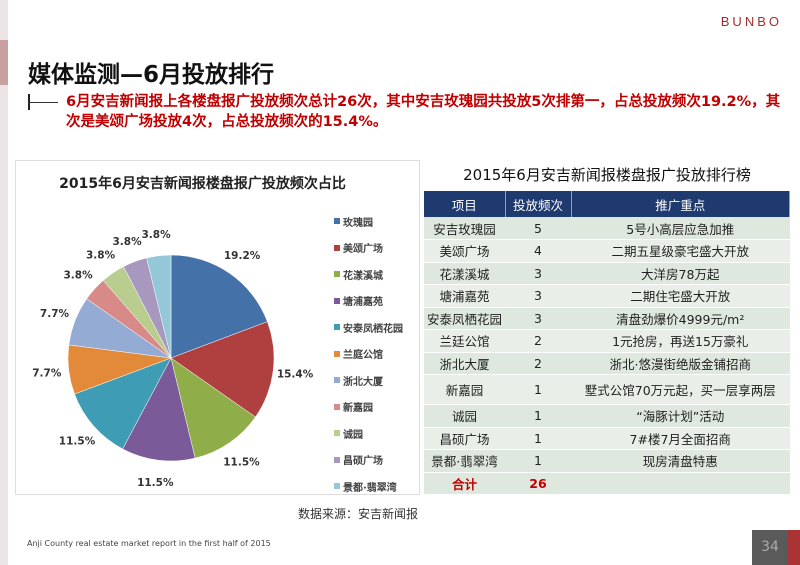 This screenshot has height=565, width=800. I want to click on table-row: 新嘉园 1 墅式公馆70万元起，买一层享两层, so click(607, 389).